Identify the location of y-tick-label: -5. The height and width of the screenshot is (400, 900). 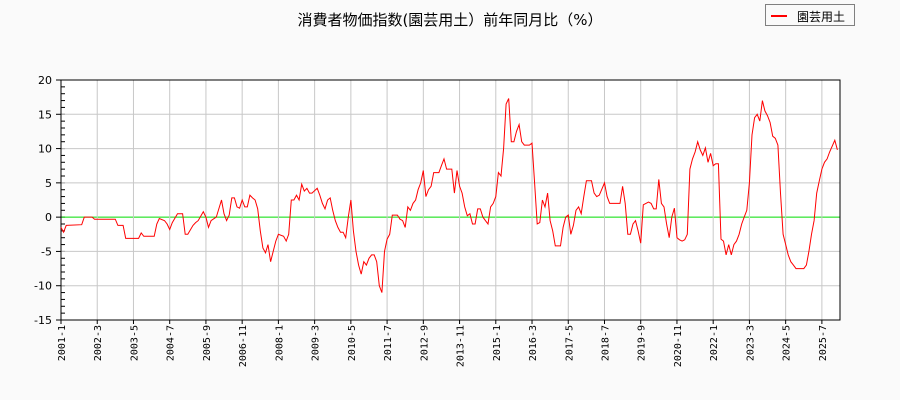
(46, 251).